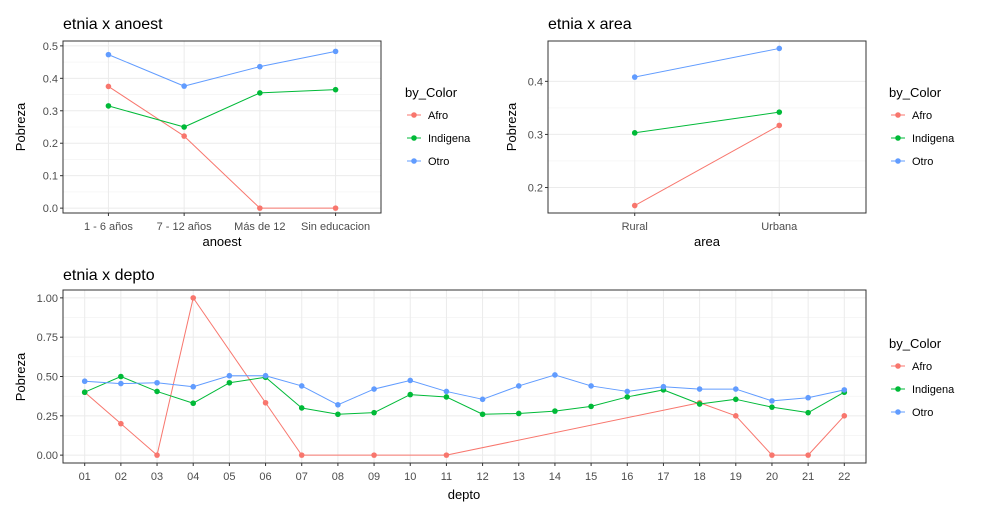  I want to click on legend-entry-otro: Otro, so click(438, 162).